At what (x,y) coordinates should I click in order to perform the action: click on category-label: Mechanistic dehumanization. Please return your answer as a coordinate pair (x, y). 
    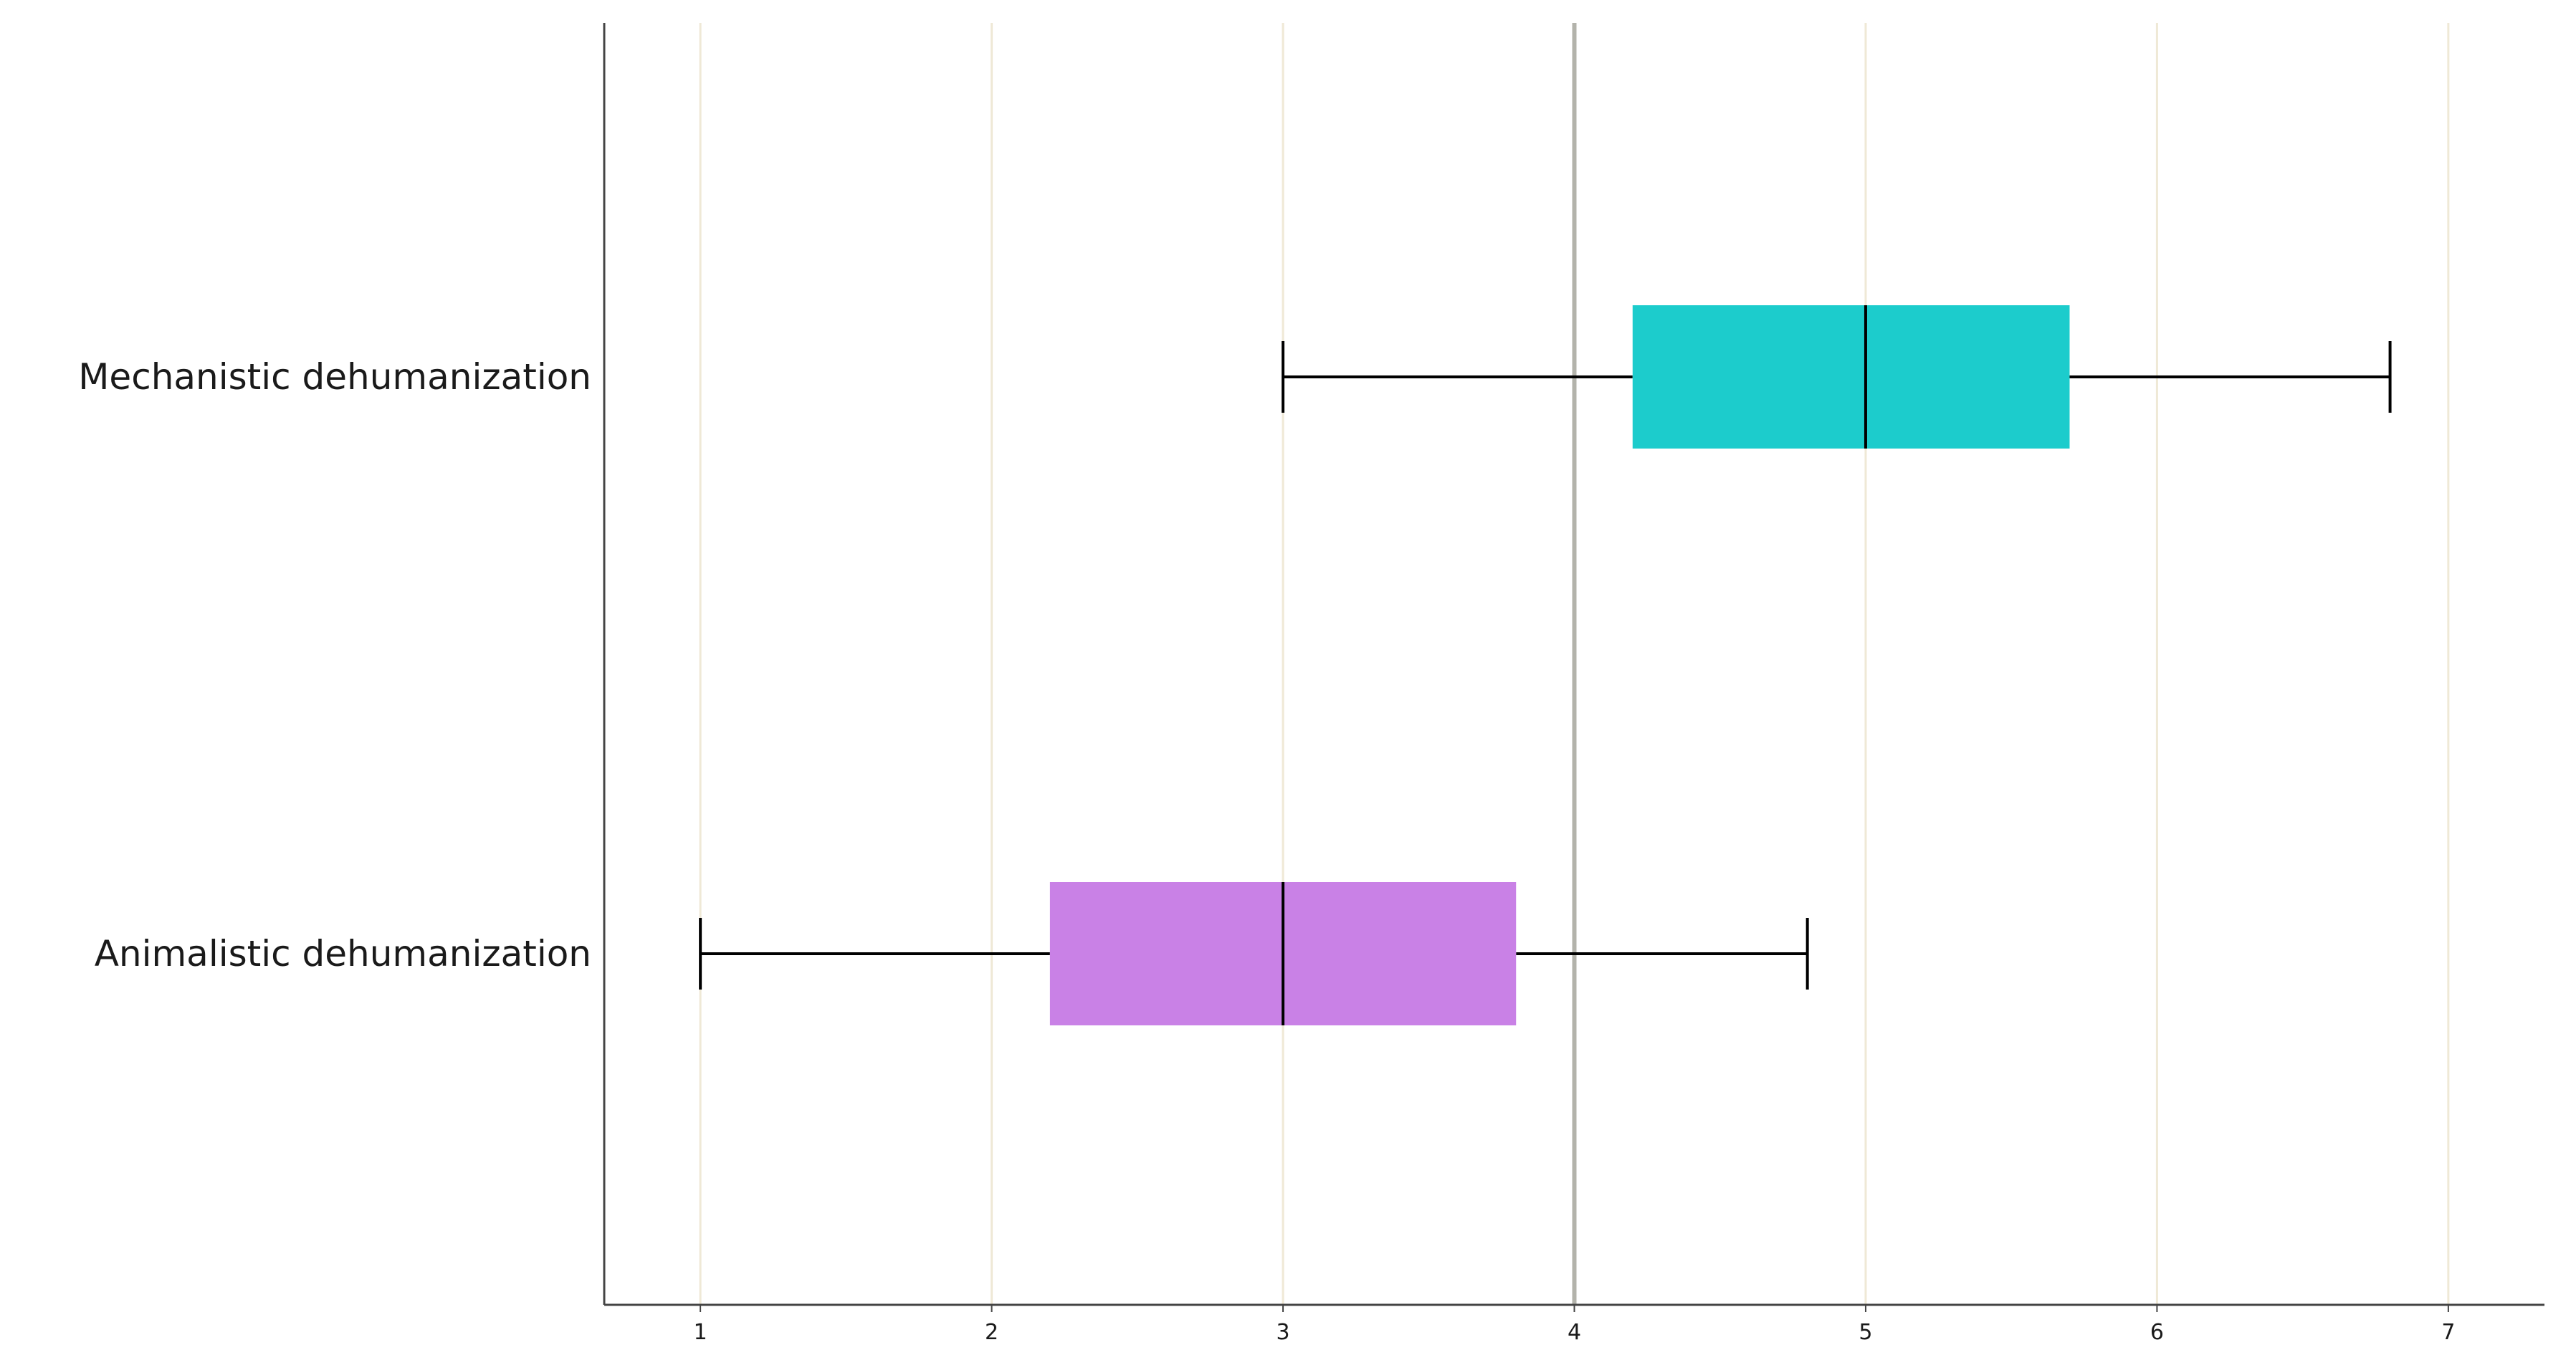
    Looking at the image, I should click on (334, 377).